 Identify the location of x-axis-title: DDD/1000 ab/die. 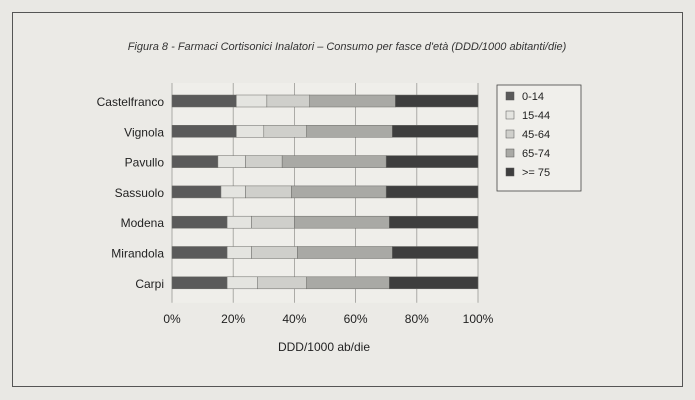
(324, 347).